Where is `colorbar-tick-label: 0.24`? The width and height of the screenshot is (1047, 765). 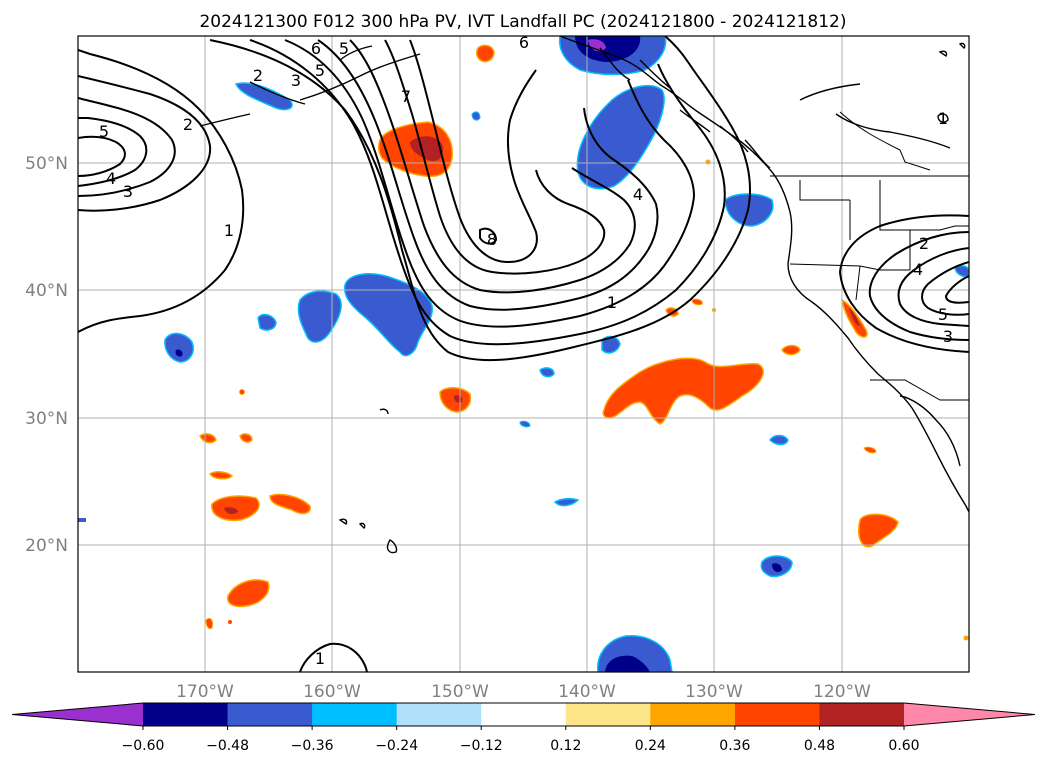 colorbar-tick-label: 0.24 is located at coordinates (650, 746).